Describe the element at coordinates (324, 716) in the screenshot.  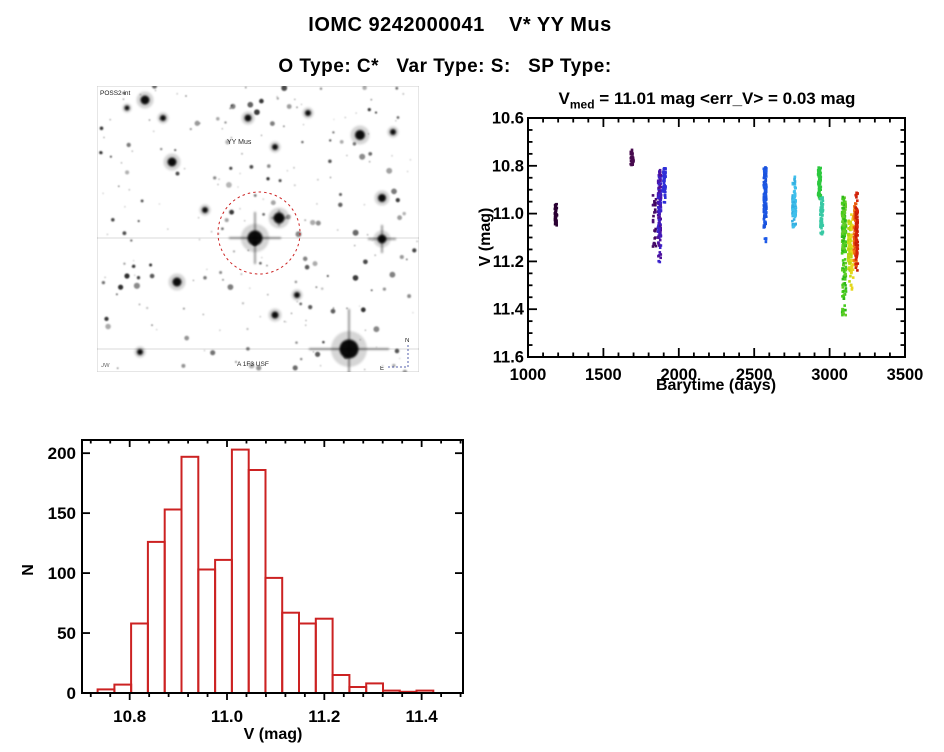
I see `x-tick-label: 11.2` at that location.